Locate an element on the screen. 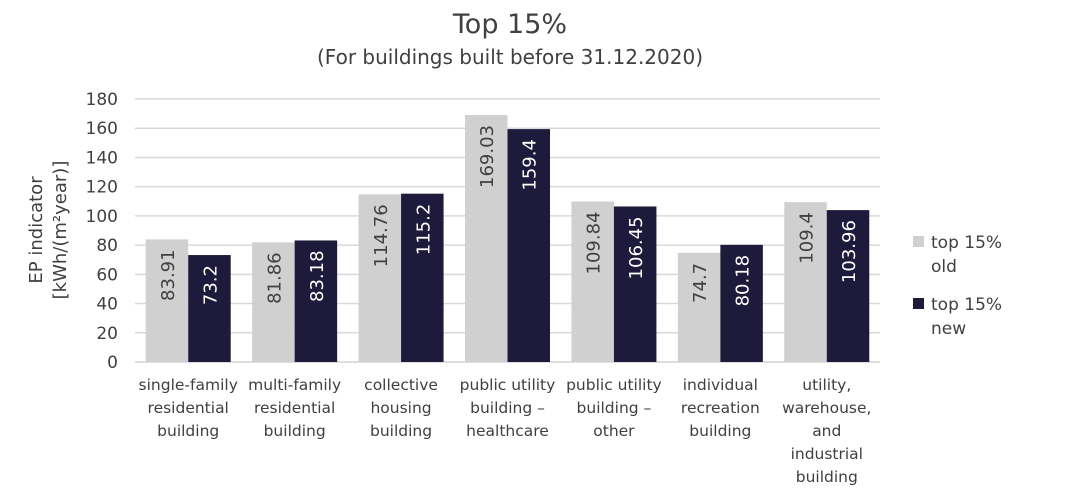 This screenshot has width=1066, height=495. data-label: 83.18 is located at coordinates (317, 276).